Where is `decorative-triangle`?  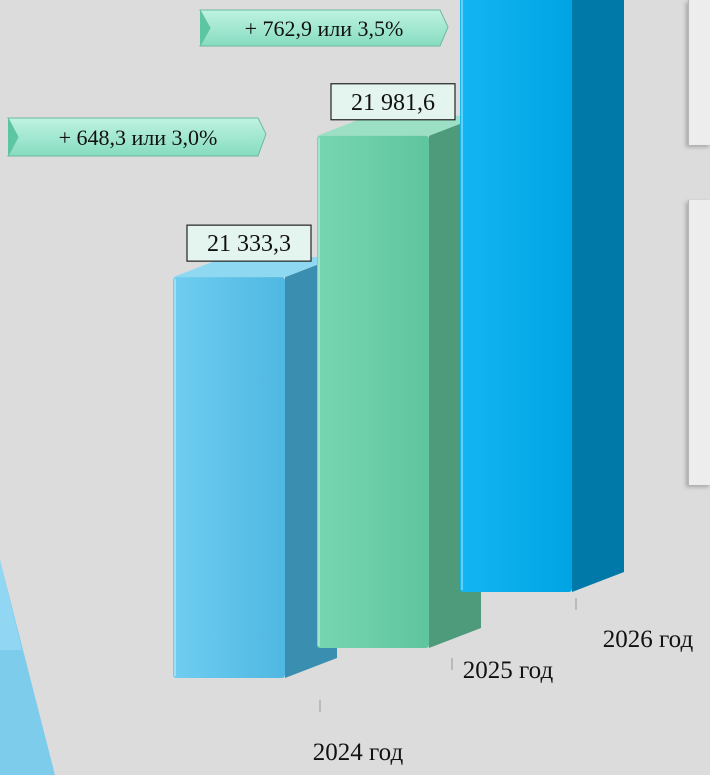
decorative-triangle is located at coordinates (27, 667).